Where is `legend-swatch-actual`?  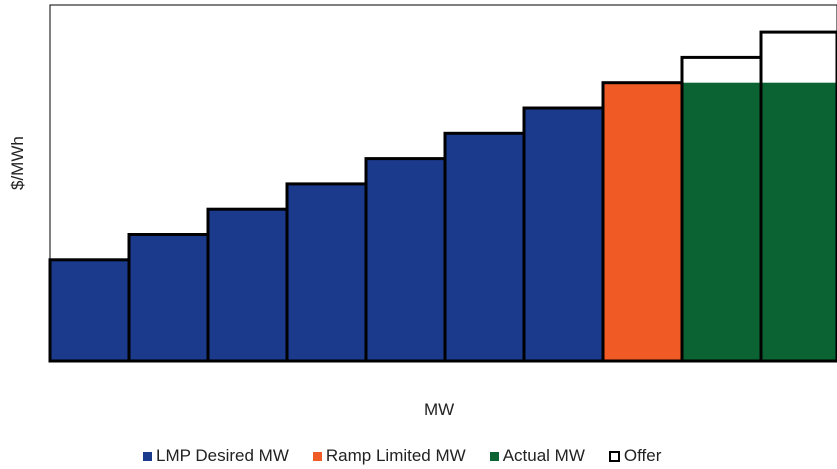 legend-swatch-actual is located at coordinates (494, 456).